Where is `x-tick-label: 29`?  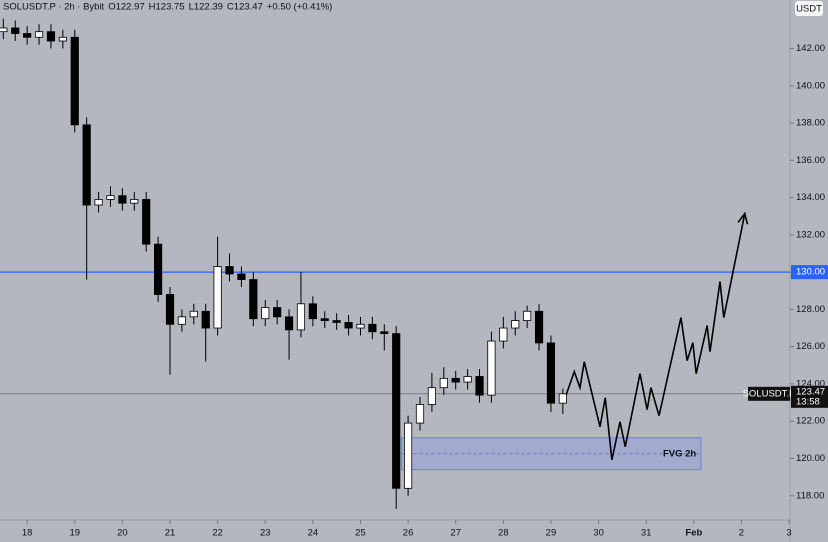
x-tick-label: 29 is located at coordinates (551, 533).